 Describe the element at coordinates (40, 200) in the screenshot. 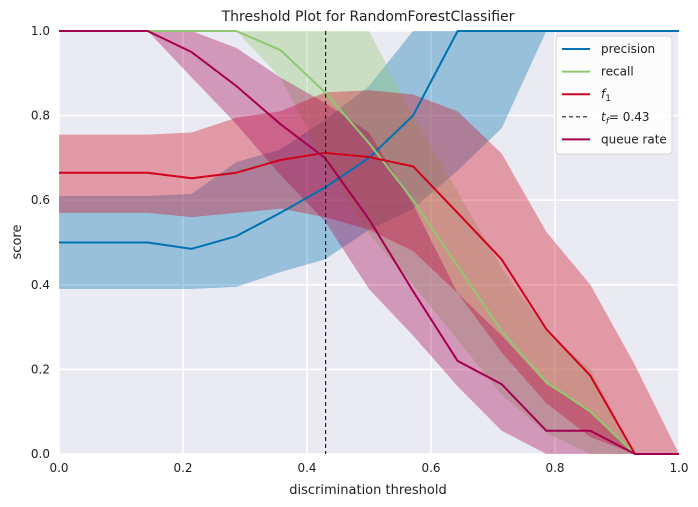

I see `y-tick-label: 0.6` at that location.